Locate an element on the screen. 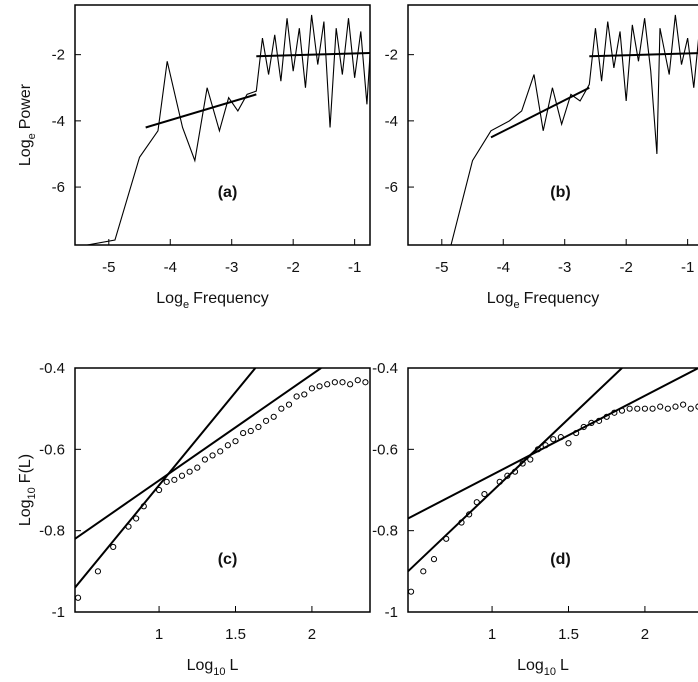  y-axis-label-part: Power is located at coordinates (25, 106).